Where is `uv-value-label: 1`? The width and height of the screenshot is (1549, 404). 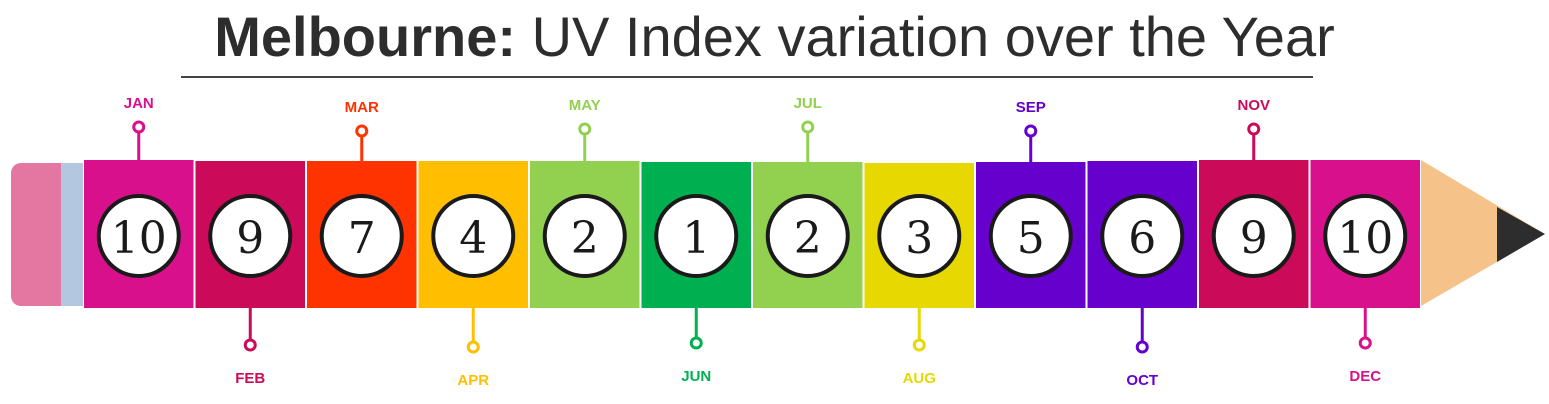 uv-value-label: 1 is located at coordinates (696, 238).